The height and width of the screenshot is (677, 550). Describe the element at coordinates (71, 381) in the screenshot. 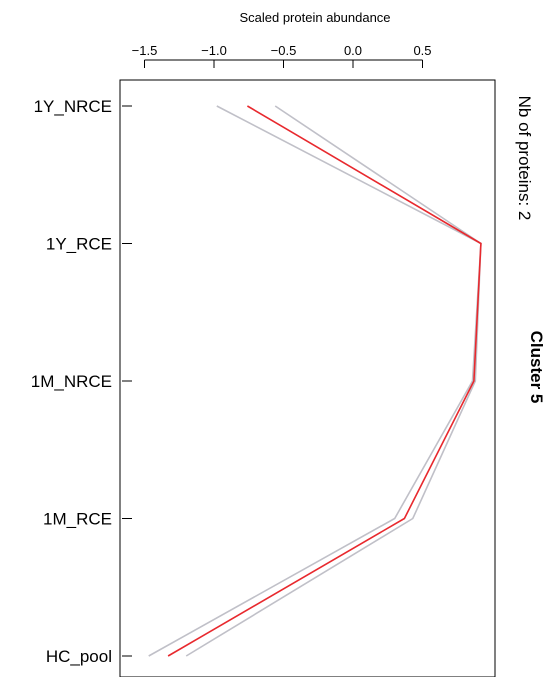

I see `y-tick-label: 1M_NRCE` at that location.